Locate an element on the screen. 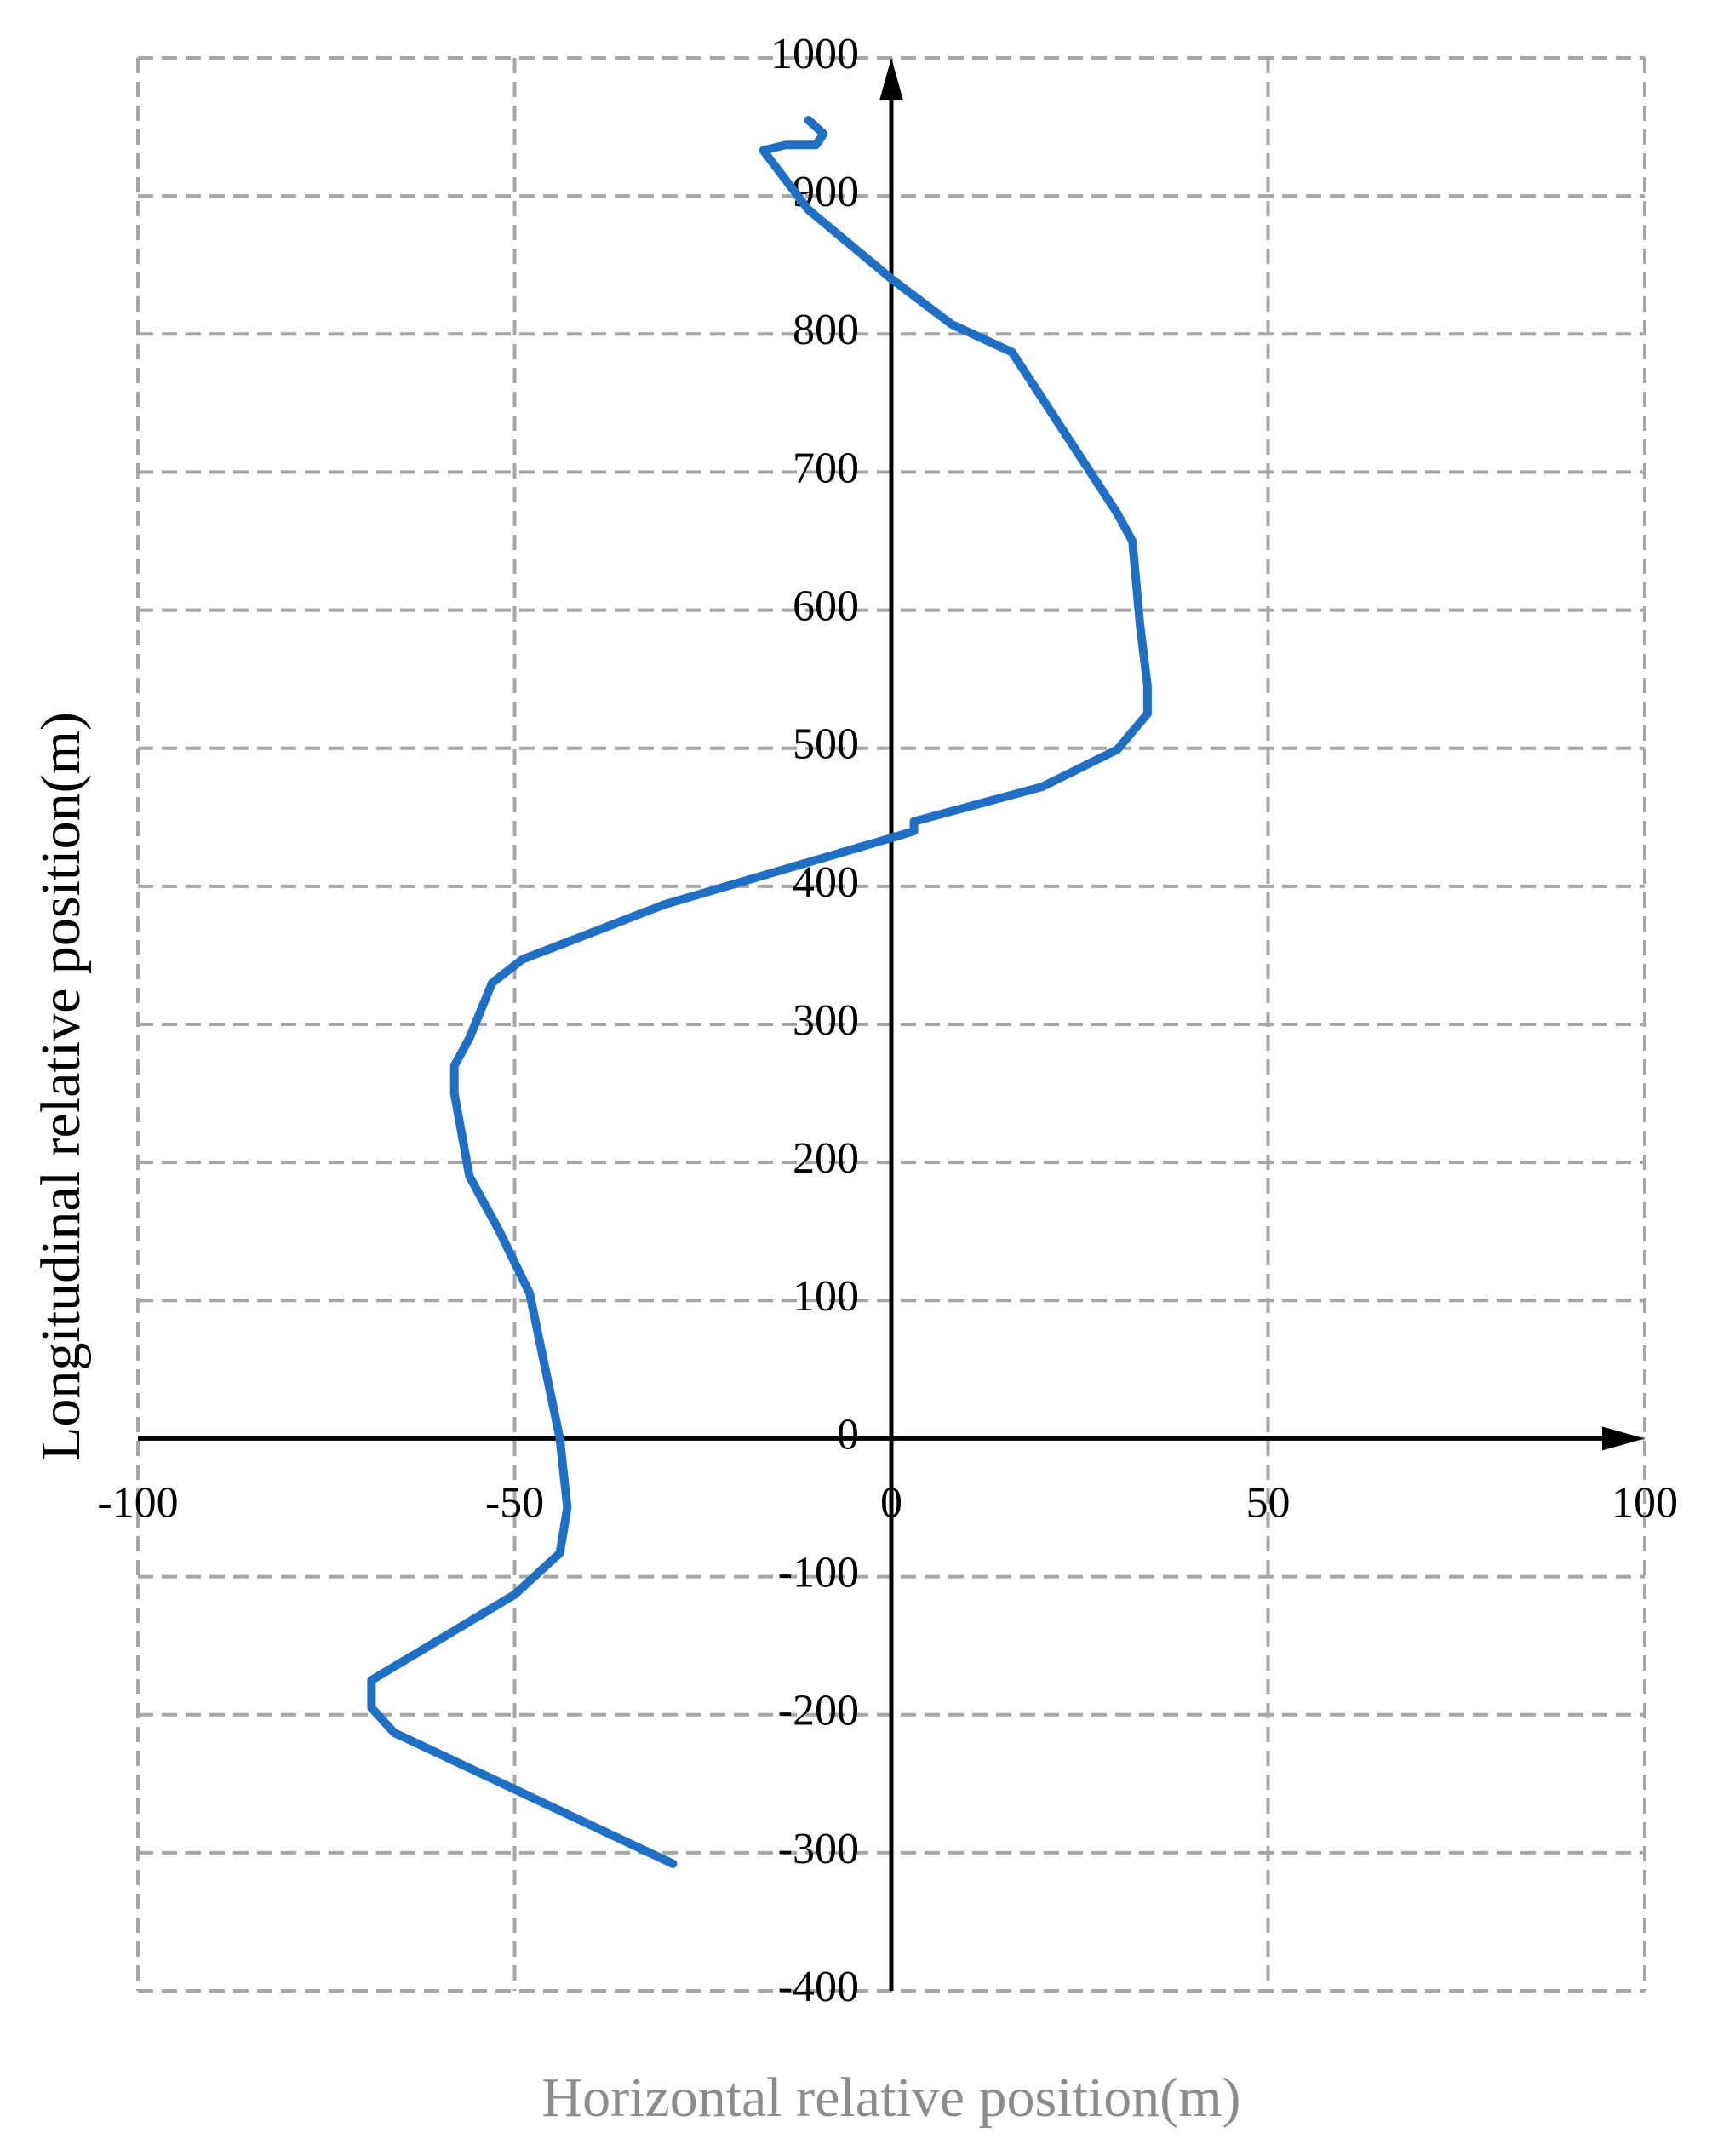 This screenshot has width=1712, height=2156. y-tick-label: 100 is located at coordinates (826, 1296).